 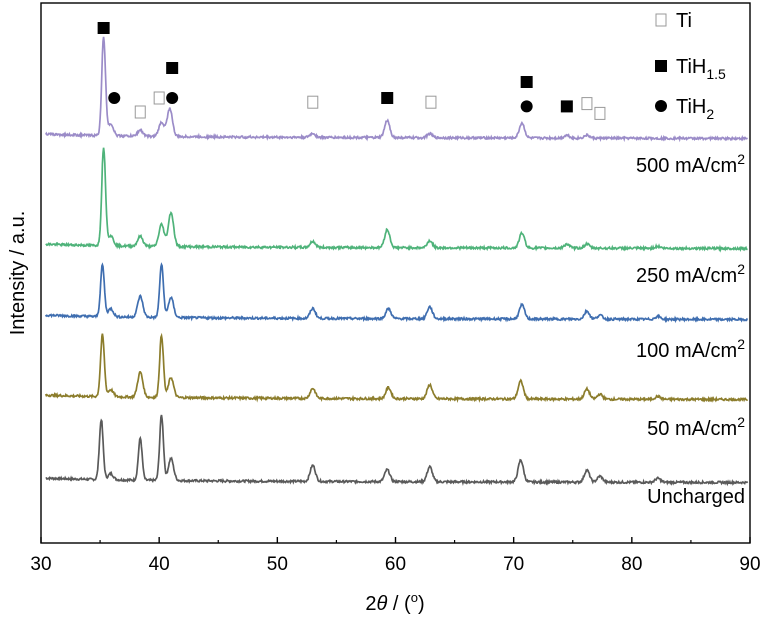 I want to click on legend-symbol-open-square, so click(x=661, y=20).